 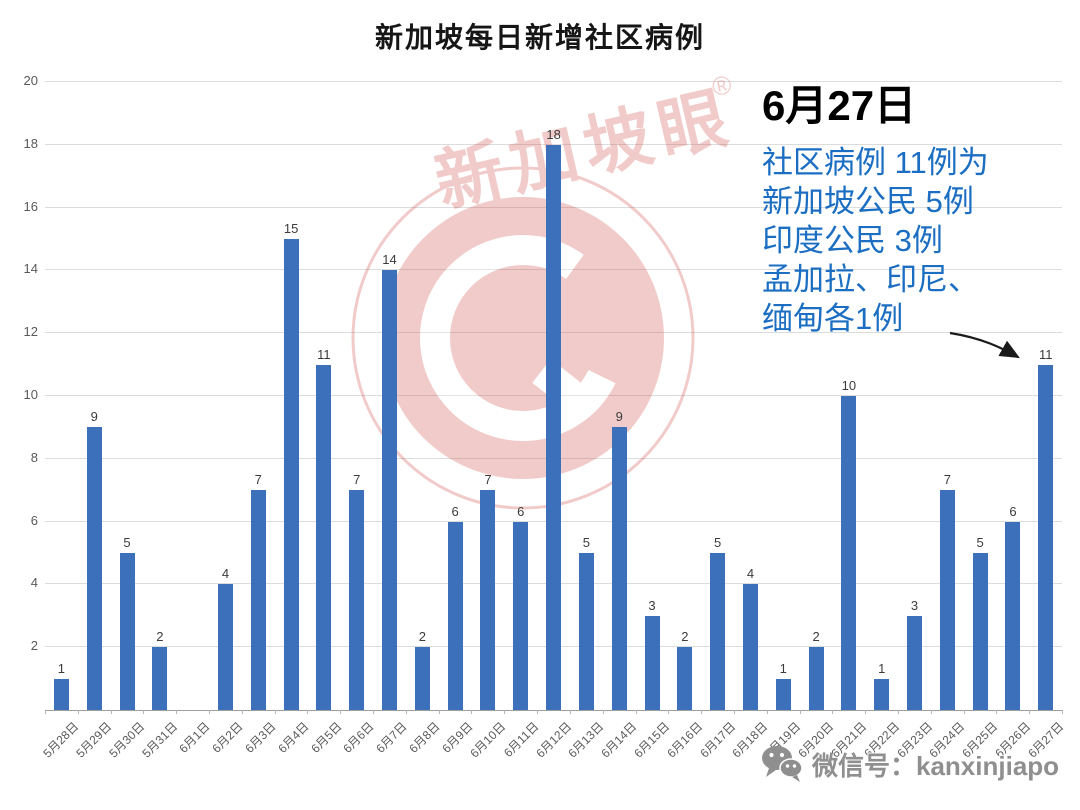 I want to click on bar-value-label: 7, so click(x=357, y=480).